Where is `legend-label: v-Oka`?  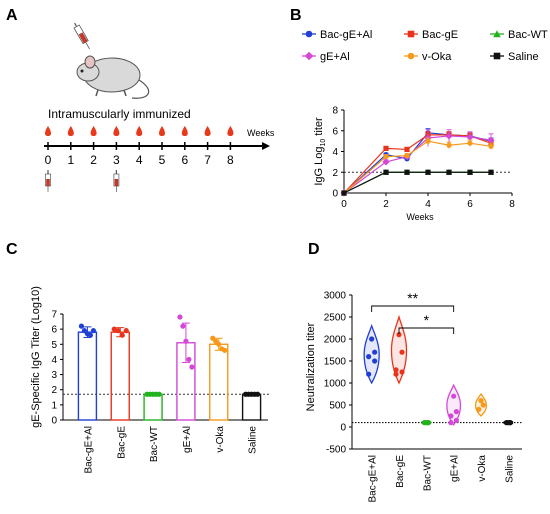
legend-label: v-Oka is located at coordinates (437, 57).